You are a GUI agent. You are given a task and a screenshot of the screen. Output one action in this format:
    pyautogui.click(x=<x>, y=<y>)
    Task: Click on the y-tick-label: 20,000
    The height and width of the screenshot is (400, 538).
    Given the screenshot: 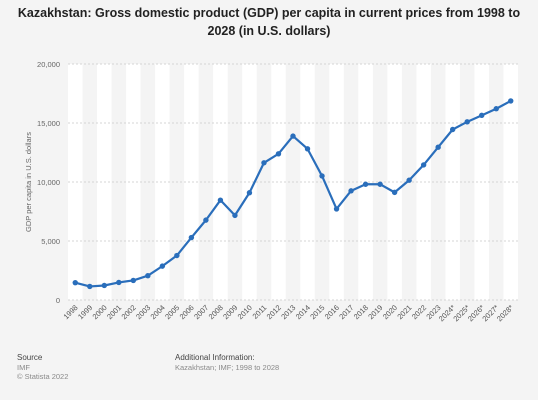 What is the action you would take?
    pyautogui.click(x=48, y=64)
    